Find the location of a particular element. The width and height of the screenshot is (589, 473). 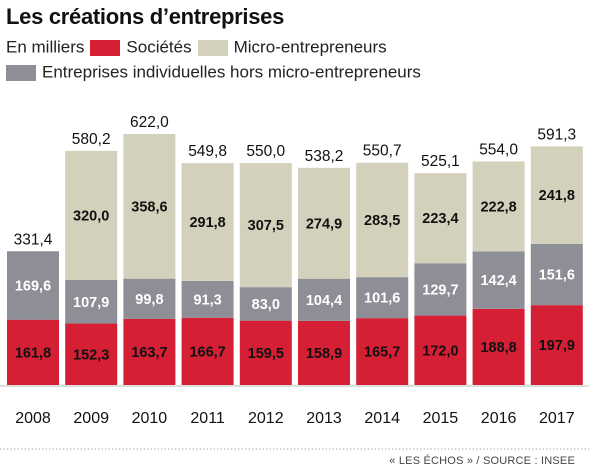

bar-value-label: 101,6 is located at coordinates (382, 299).